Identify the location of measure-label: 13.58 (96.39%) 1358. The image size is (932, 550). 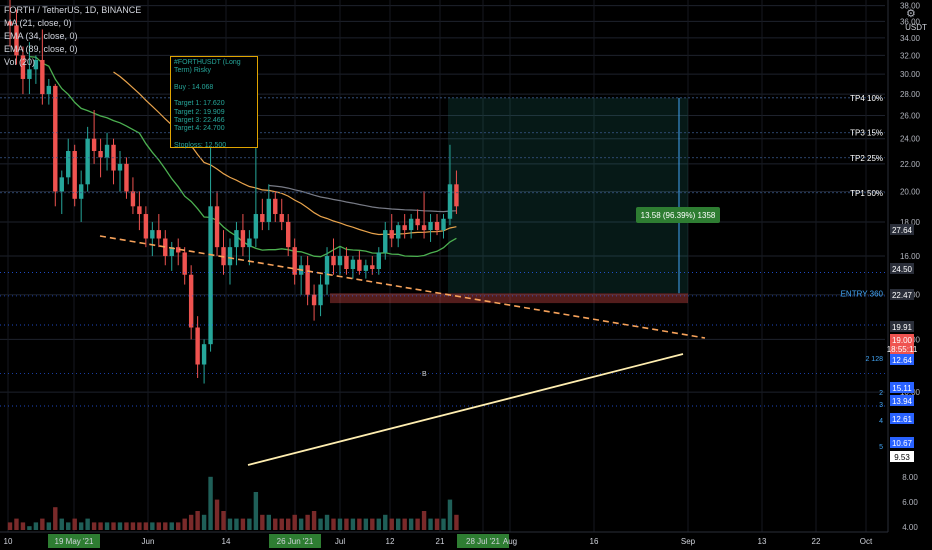
(678, 215).